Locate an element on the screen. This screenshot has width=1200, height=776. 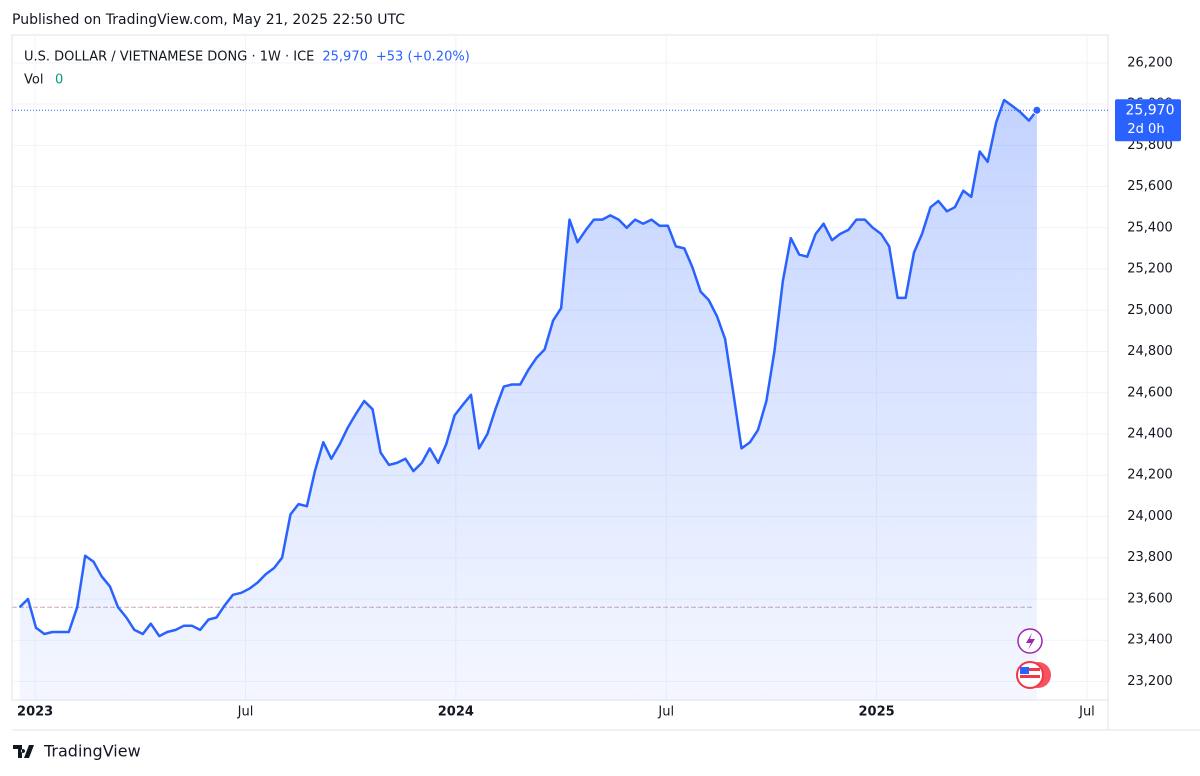
y-tick-label: 24,800 is located at coordinates (1150, 351).